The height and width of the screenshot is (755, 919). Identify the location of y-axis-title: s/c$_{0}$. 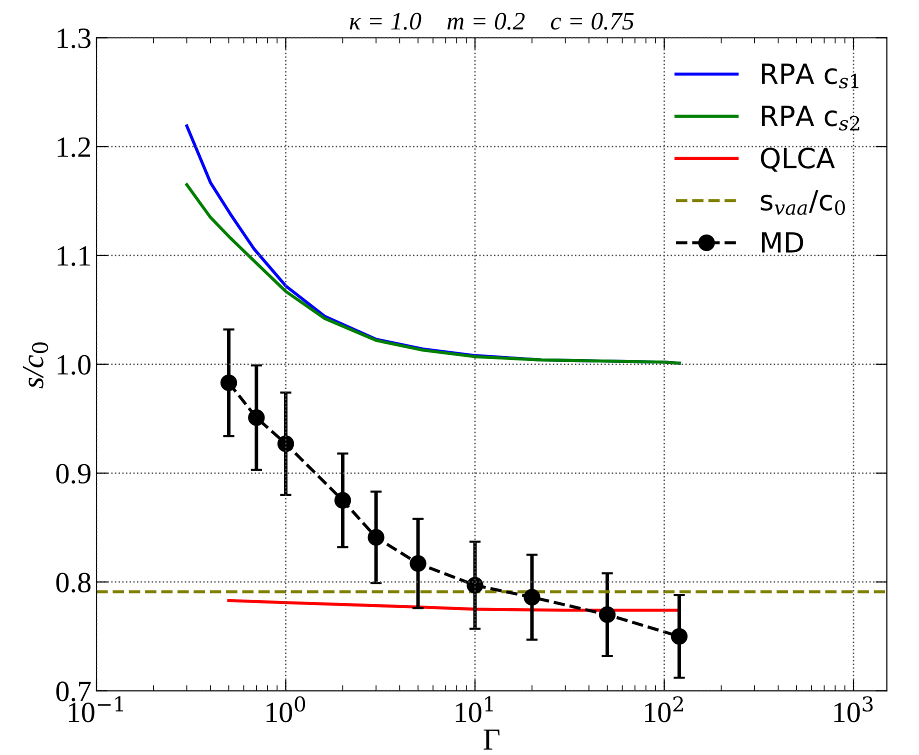
(35, 365).